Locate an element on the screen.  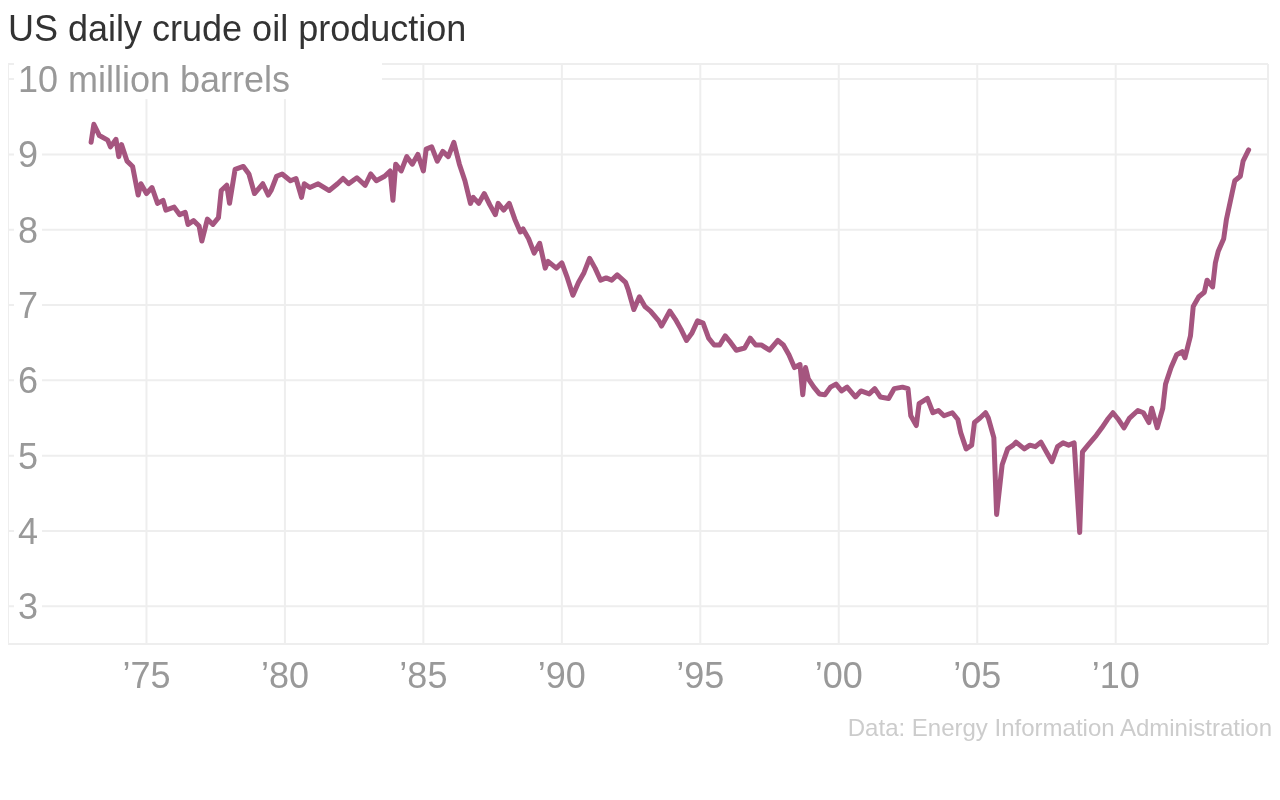
y-tick-label: 4 is located at coordinates (28, 532).